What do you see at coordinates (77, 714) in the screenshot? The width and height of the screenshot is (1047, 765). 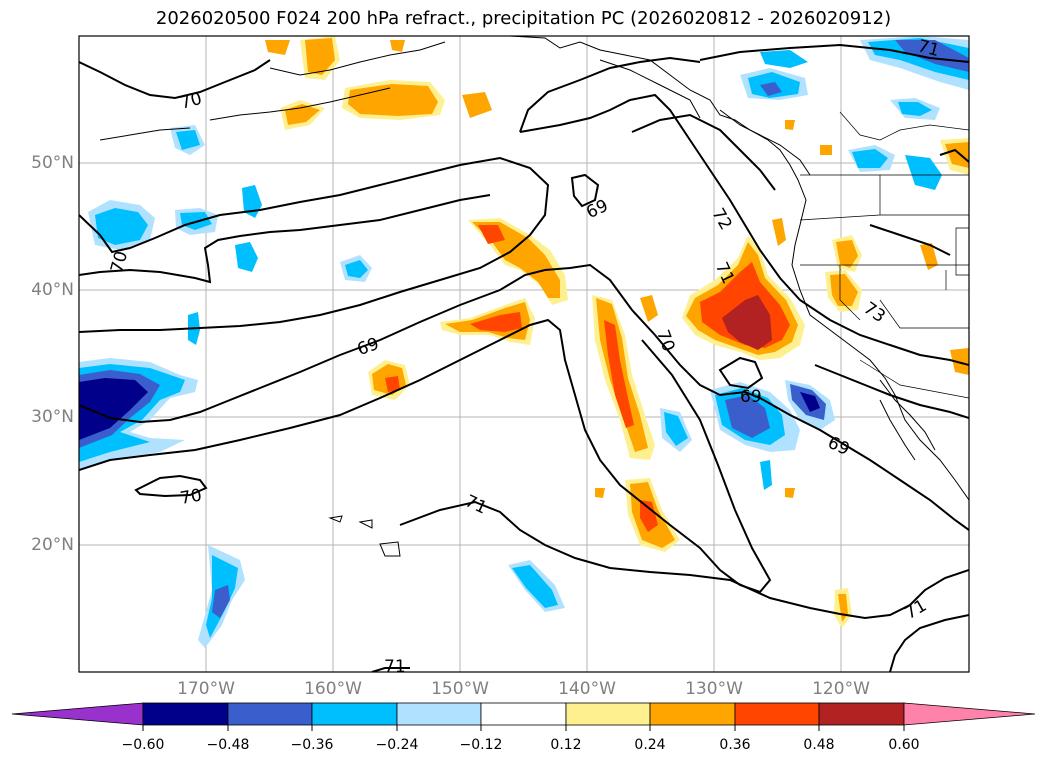 I see `colorbar-under-extend` at bounding box center [77, 714].